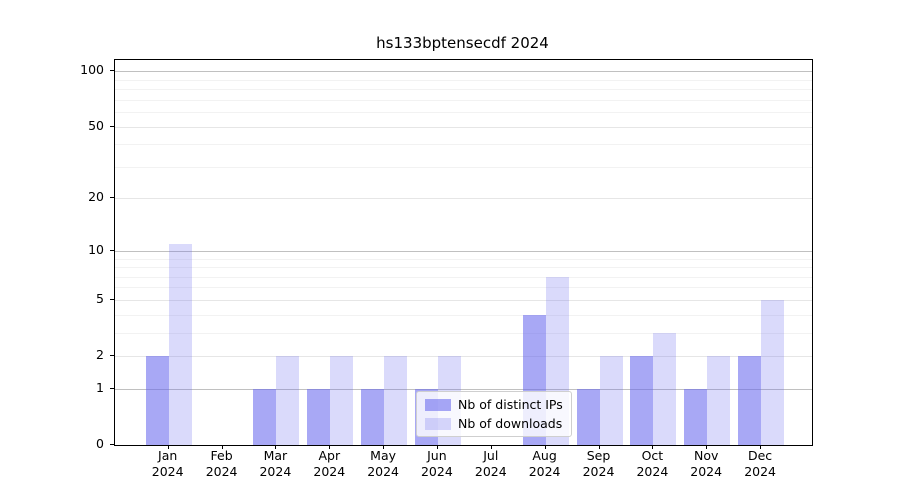 This screenshot has height=500, width=900. I want to click on x-tick-label: Oct 2024, so click(652, 464).